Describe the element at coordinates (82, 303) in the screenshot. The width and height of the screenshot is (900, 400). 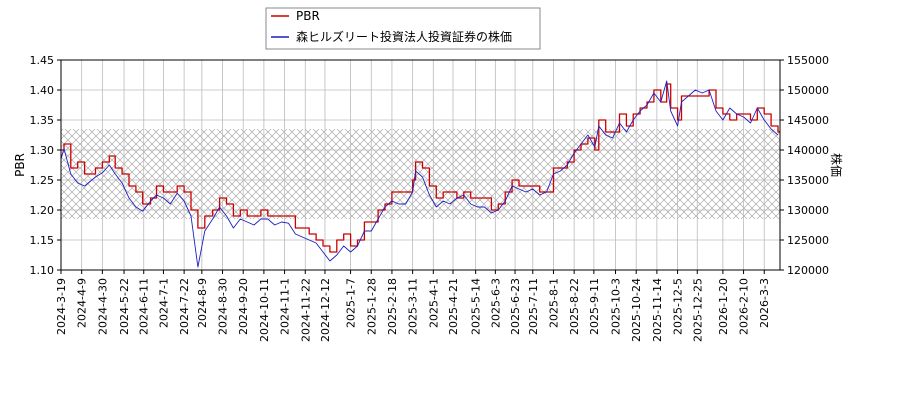
I see `x-tick-label: 2024-4-9` at that location.